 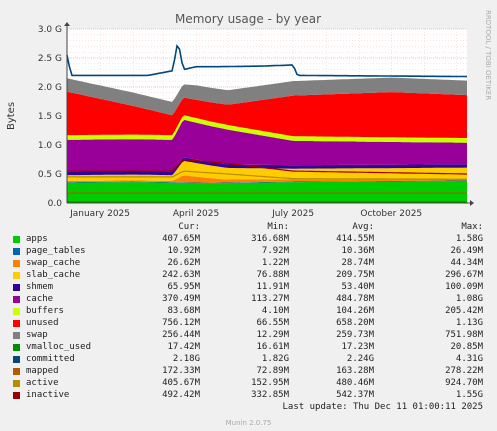 What do you see at coordinates (275, 311) in the screenshot?
I see `legend-min-value: 4.10M` at bounding box center [275, 311].